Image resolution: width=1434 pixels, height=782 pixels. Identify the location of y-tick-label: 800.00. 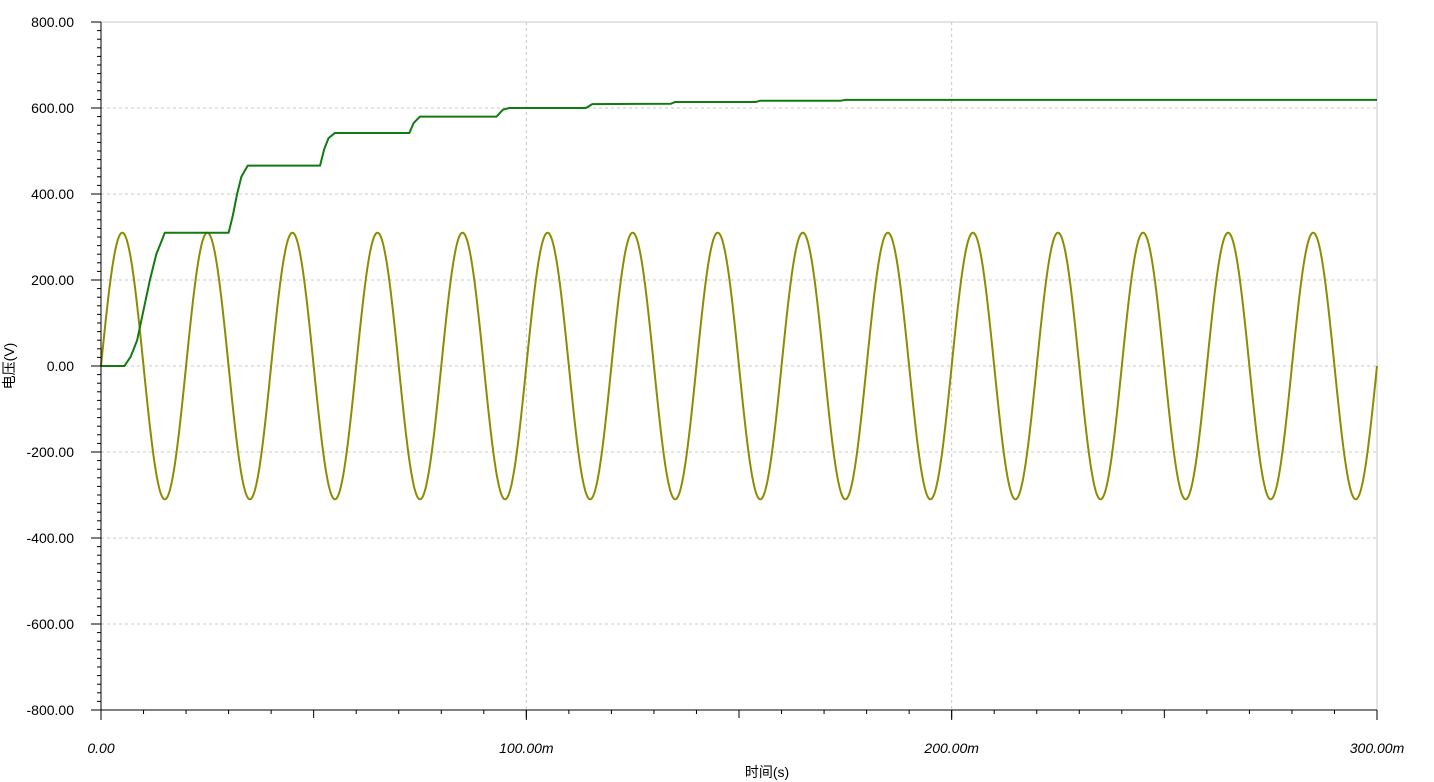
(52, 22).